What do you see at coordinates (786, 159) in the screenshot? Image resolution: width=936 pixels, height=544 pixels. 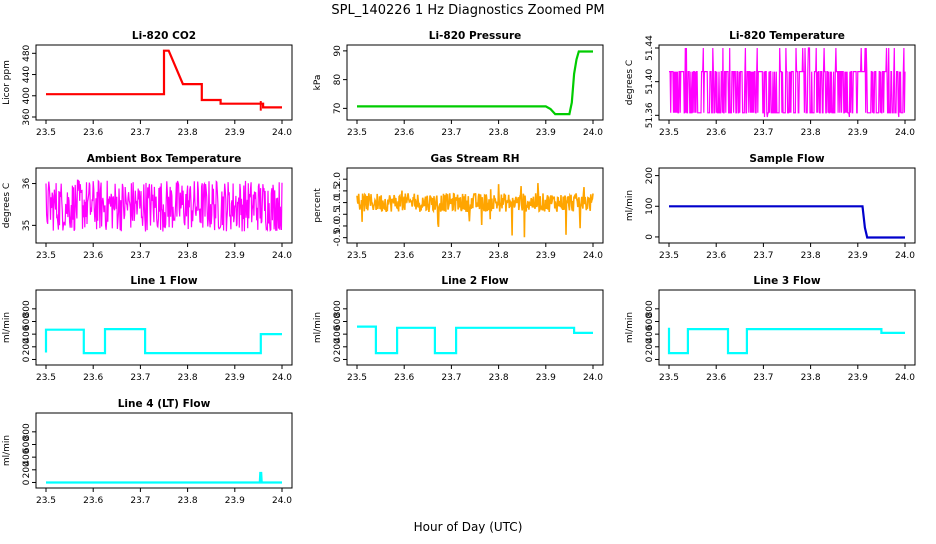 I see `chart-title-5: Sample Flow` at bounding box center [786, 159].